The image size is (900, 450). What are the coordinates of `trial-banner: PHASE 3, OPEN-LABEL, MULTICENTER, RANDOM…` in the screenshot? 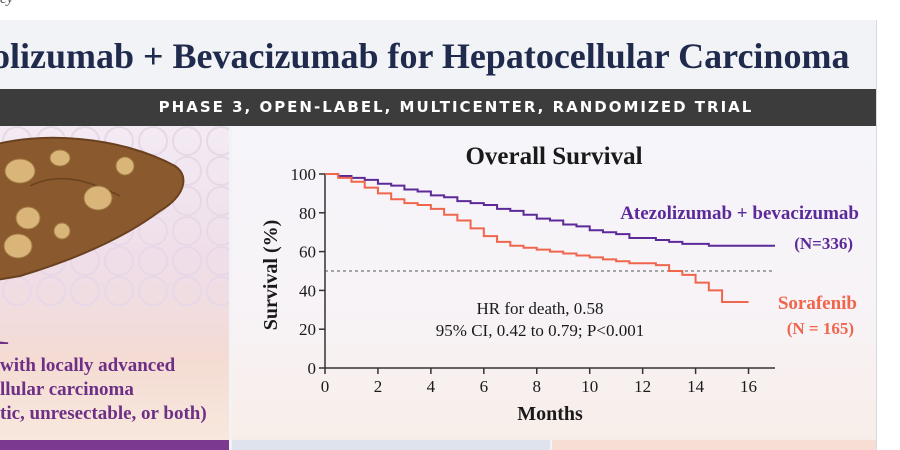 It's located at (438, 107).